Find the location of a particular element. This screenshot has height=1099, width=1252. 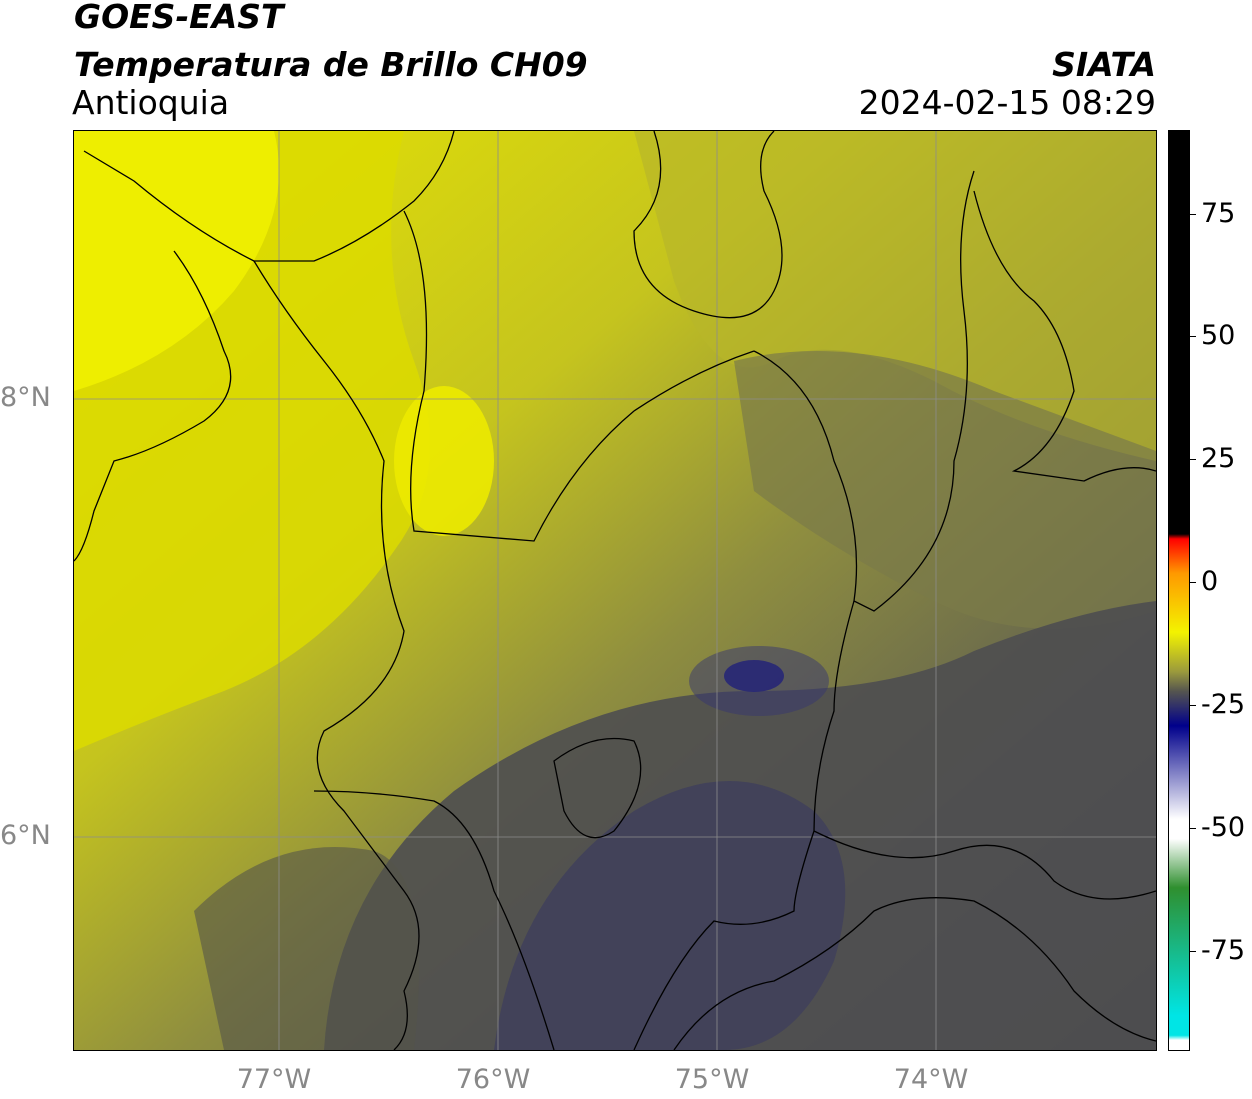

river-magdalena is located at coordinates (914, 973).